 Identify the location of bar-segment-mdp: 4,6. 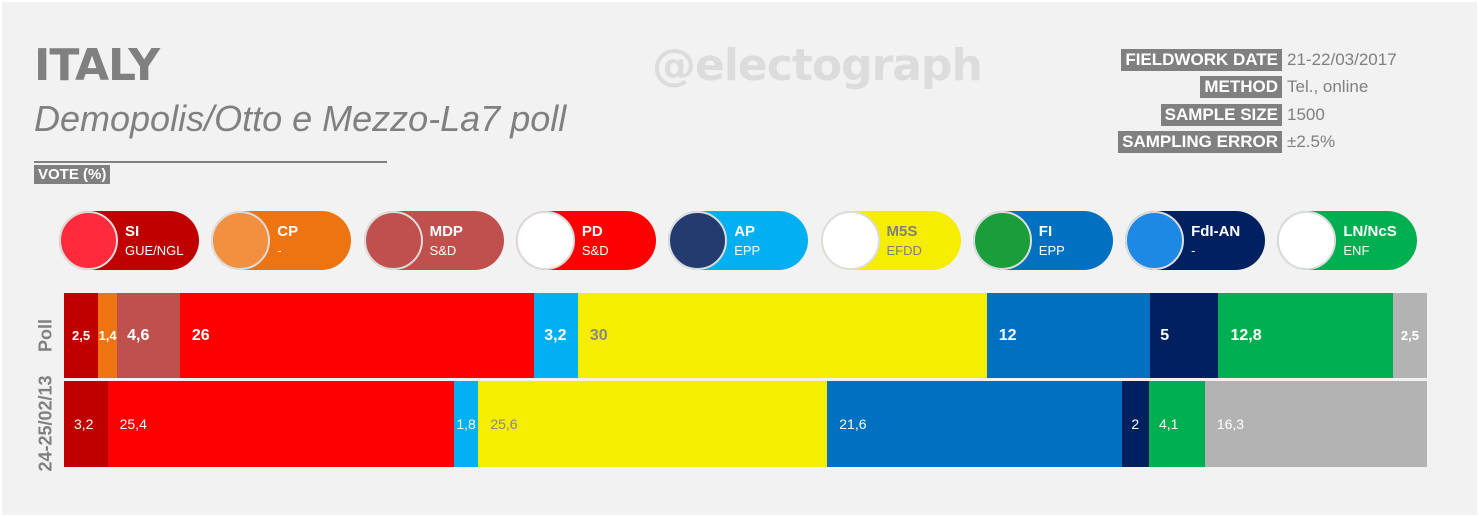
(148, 335).